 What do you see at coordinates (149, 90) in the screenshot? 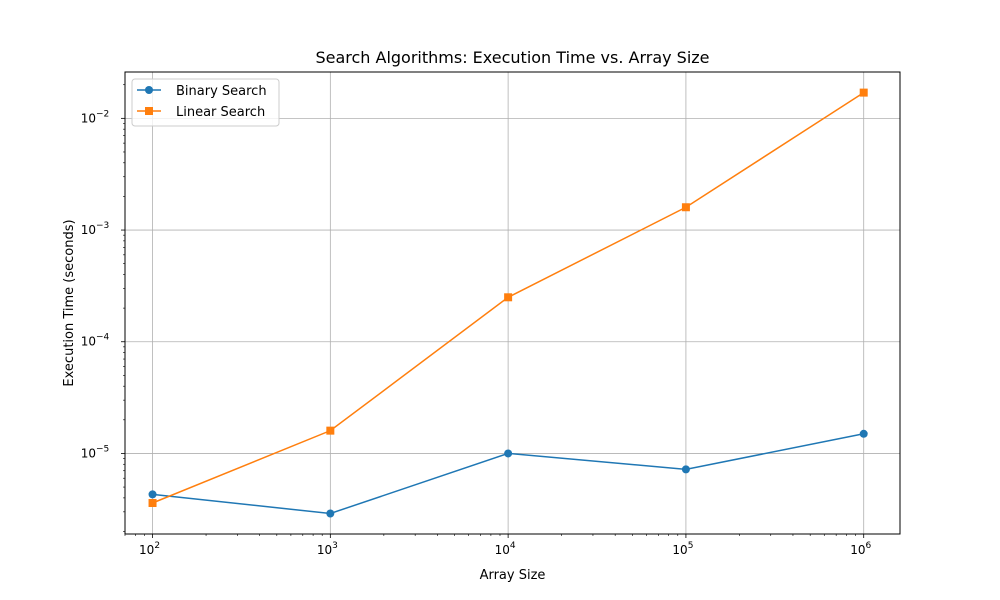
I see `legend-marker-binary-search` at bounding box center [149, 90].